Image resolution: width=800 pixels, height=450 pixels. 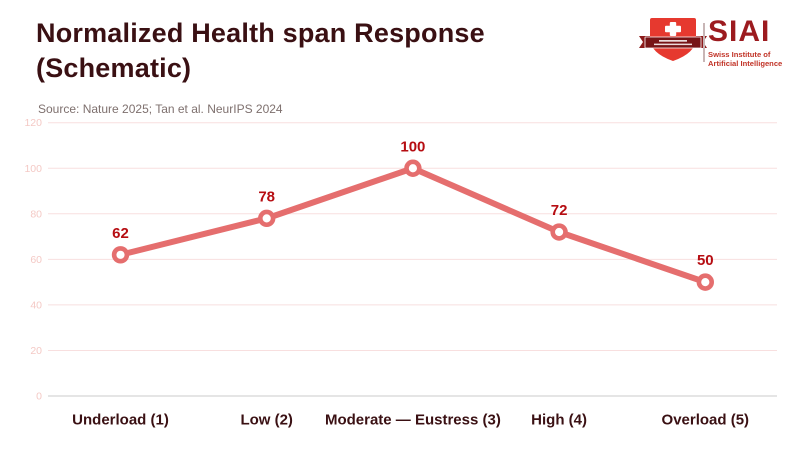 I want to click on logo-tagline-line1: Swiss Institute of, so click(x=739, y=54).